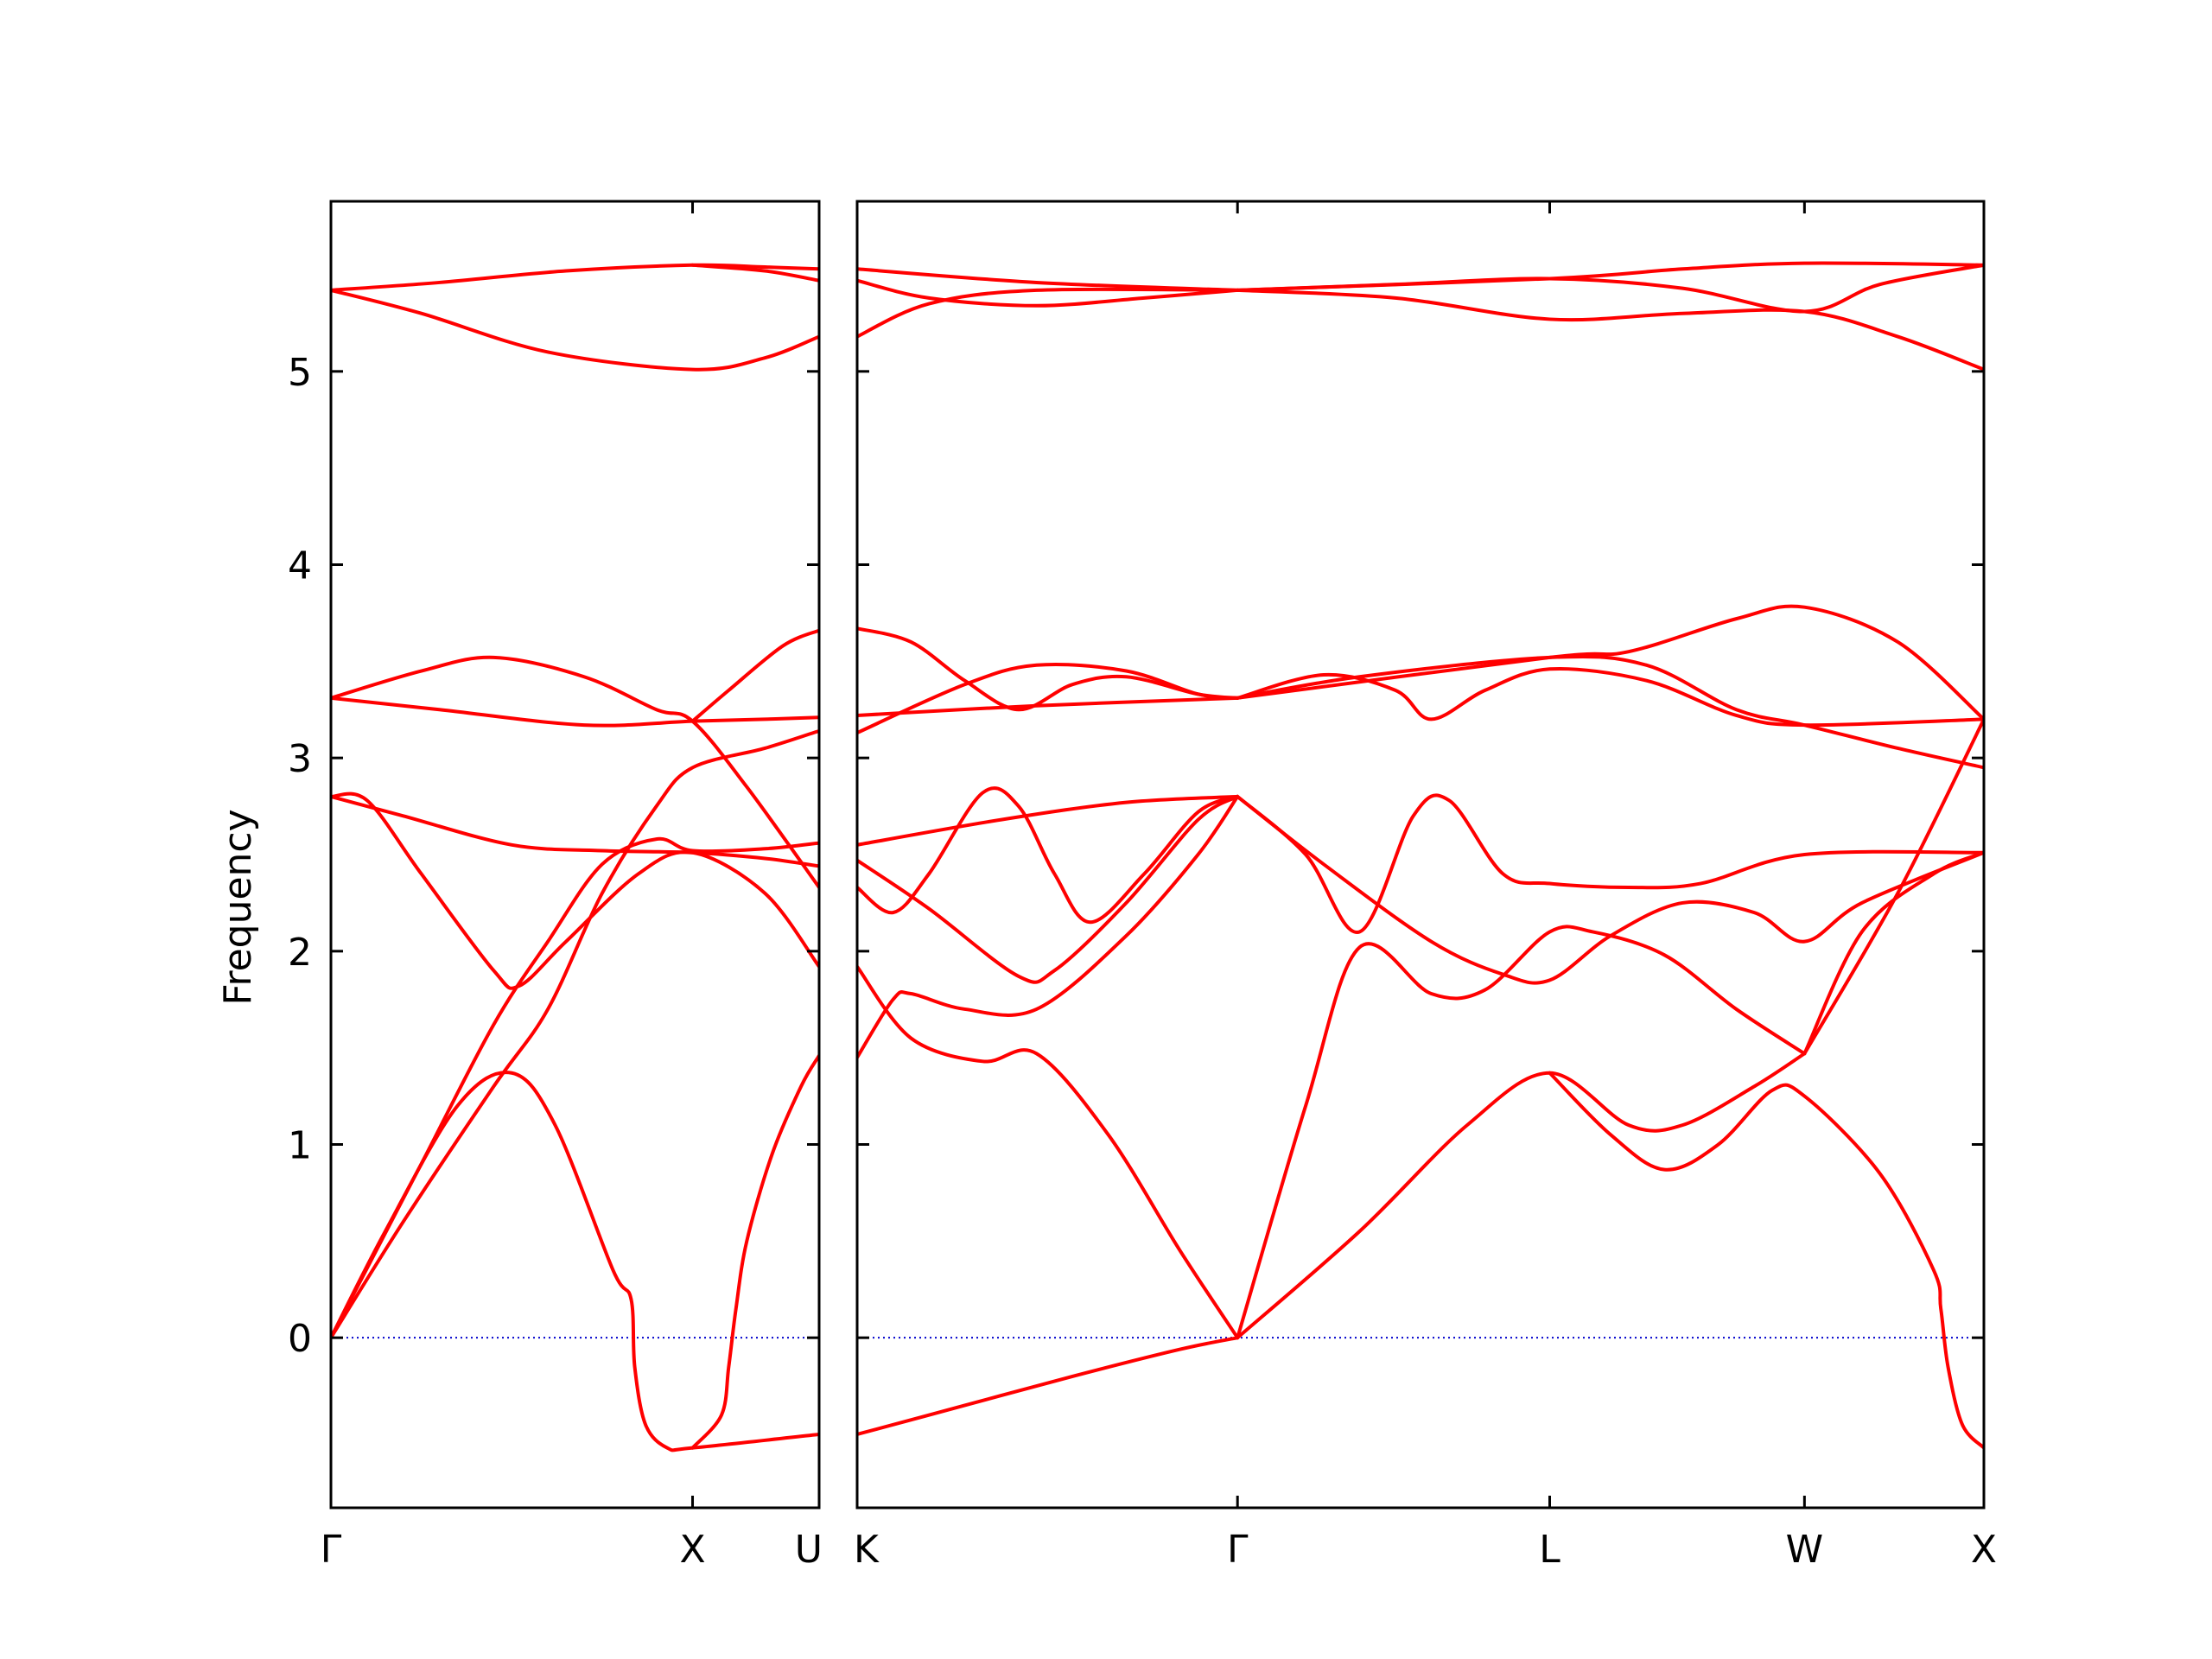 This screenshot has height=1659, width=2212. What do you see at coordinates (1805, 1550) in the screenshot?
I see `kpoint-label: W` at bounding box center [1805, 1550].